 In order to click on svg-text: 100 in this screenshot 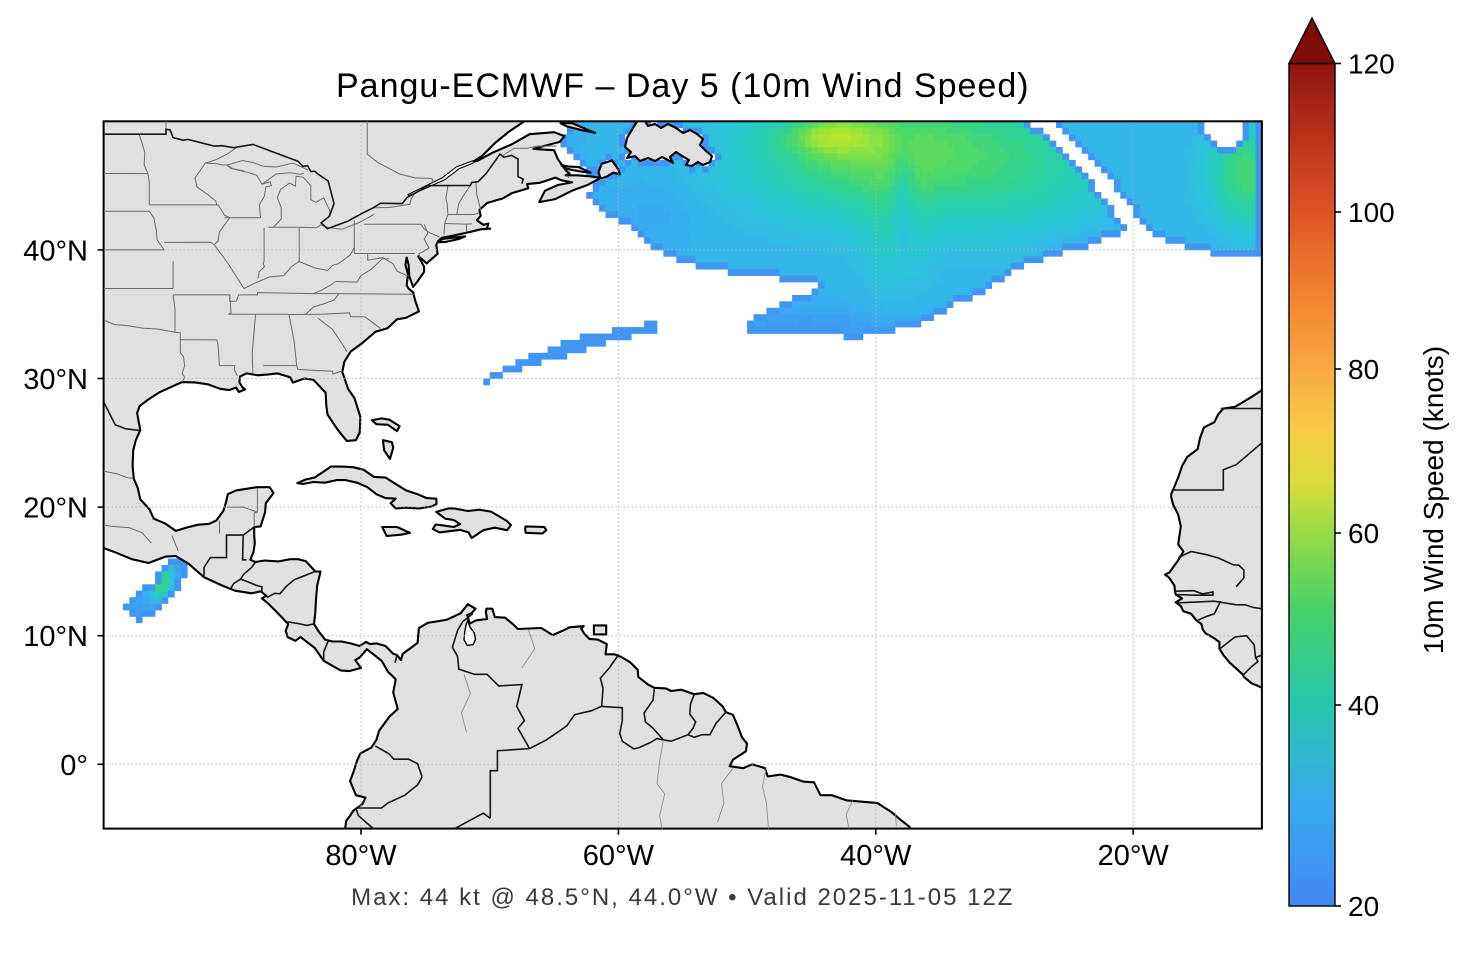, I will do `click(1371, 212)`.